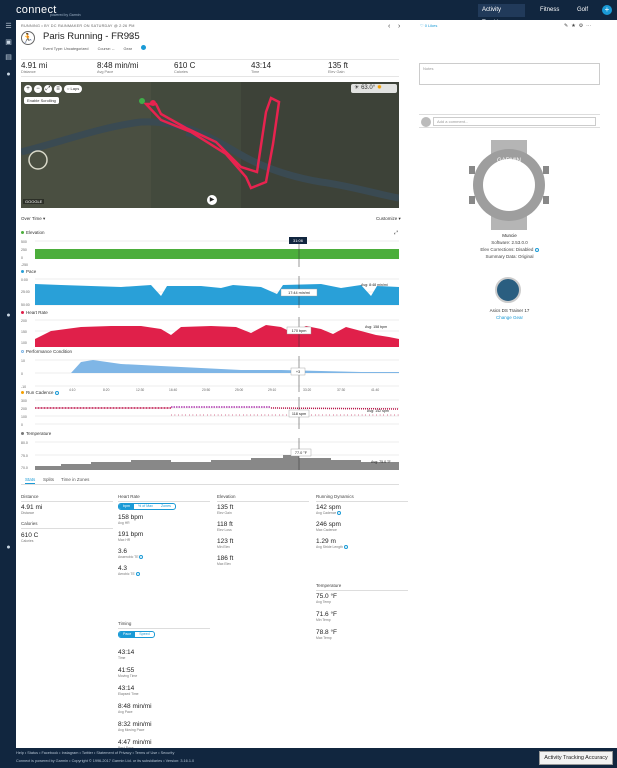  Describe the element at coordinates (128, 694) in the screenshot. I see `stat-label: Elapsed Time` at that location.